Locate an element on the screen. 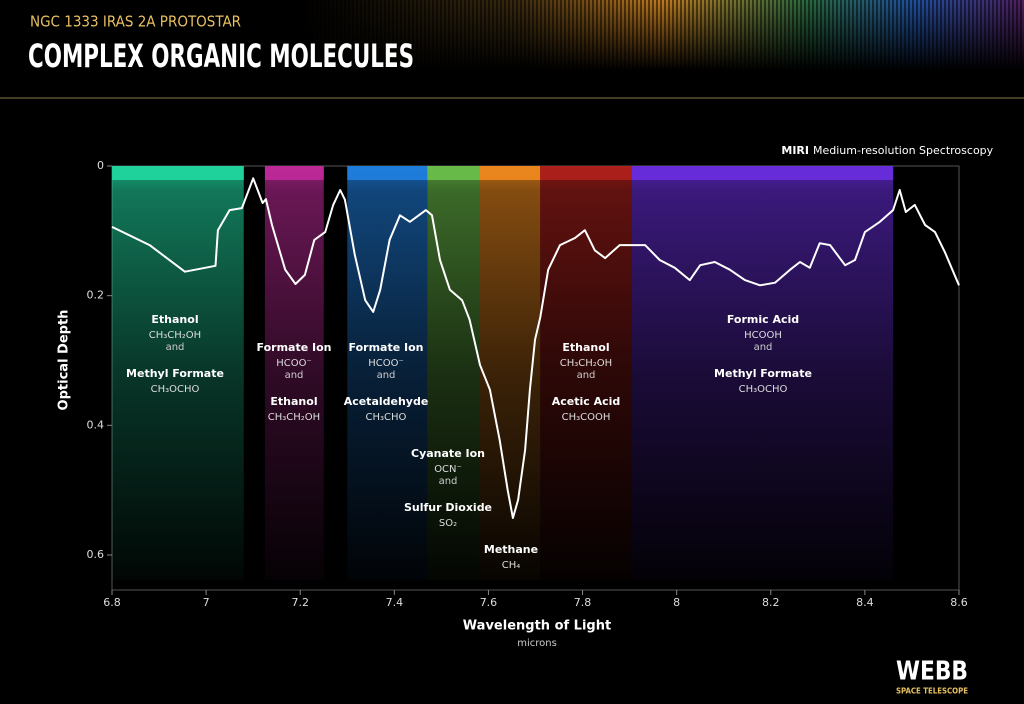 The image size is (1024, 704). molecule-formula: CH₃CHO is located at coordinates (386, 417).